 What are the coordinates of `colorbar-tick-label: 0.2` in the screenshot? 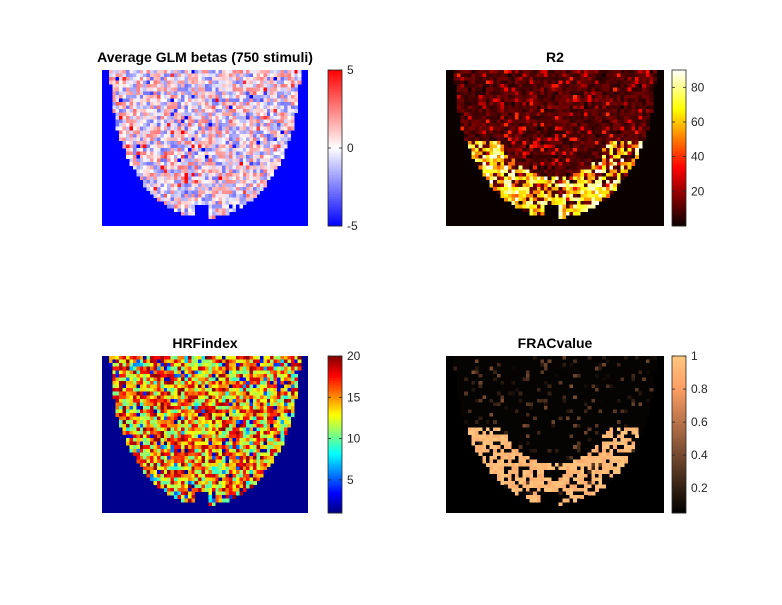 It's located at (699, 488).